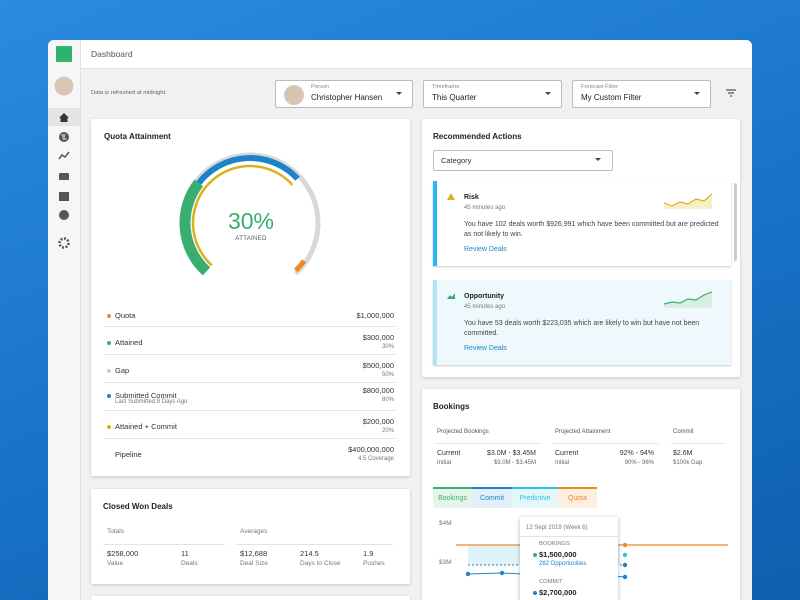  What do you see at coordinates (64, 196) in the screenshot?
I see `chart-icon` at bounding box center [64, 196].